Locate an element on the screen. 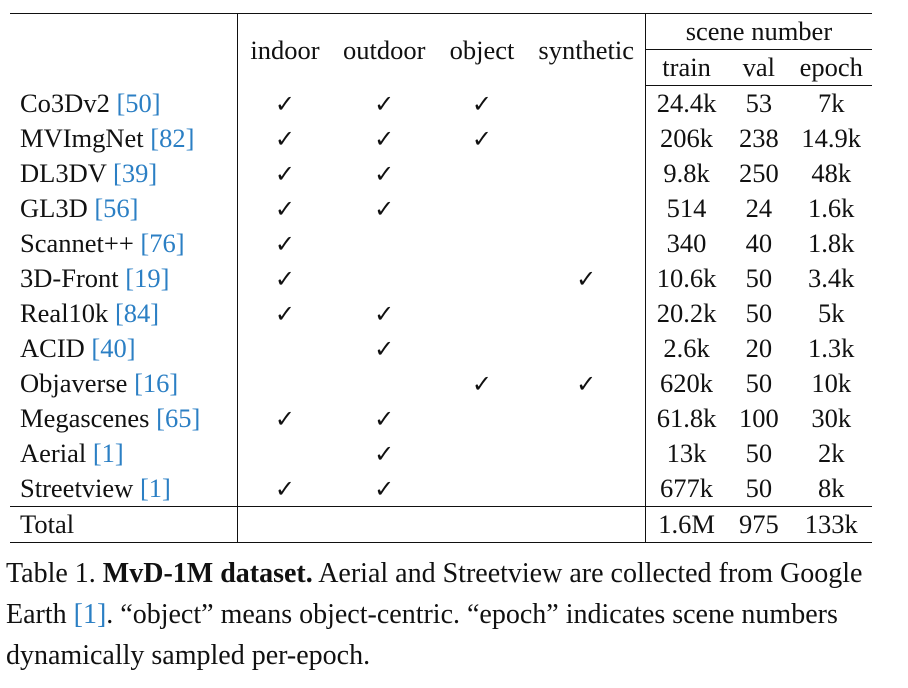  dataset-name: Objaverse is located at coordinates (77, 383).